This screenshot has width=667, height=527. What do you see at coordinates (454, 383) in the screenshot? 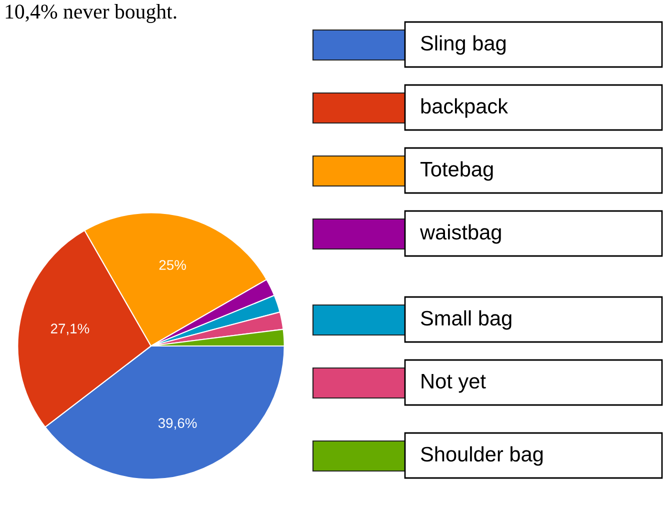
I see `legend-label: Not yet` at bounding box center [454, 383].